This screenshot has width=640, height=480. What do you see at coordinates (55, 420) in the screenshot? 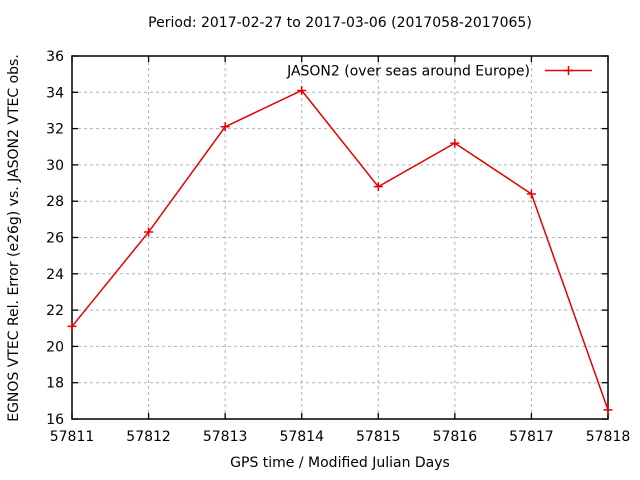
I see `y-tick-label: 16` at bounding box center [55, 420].